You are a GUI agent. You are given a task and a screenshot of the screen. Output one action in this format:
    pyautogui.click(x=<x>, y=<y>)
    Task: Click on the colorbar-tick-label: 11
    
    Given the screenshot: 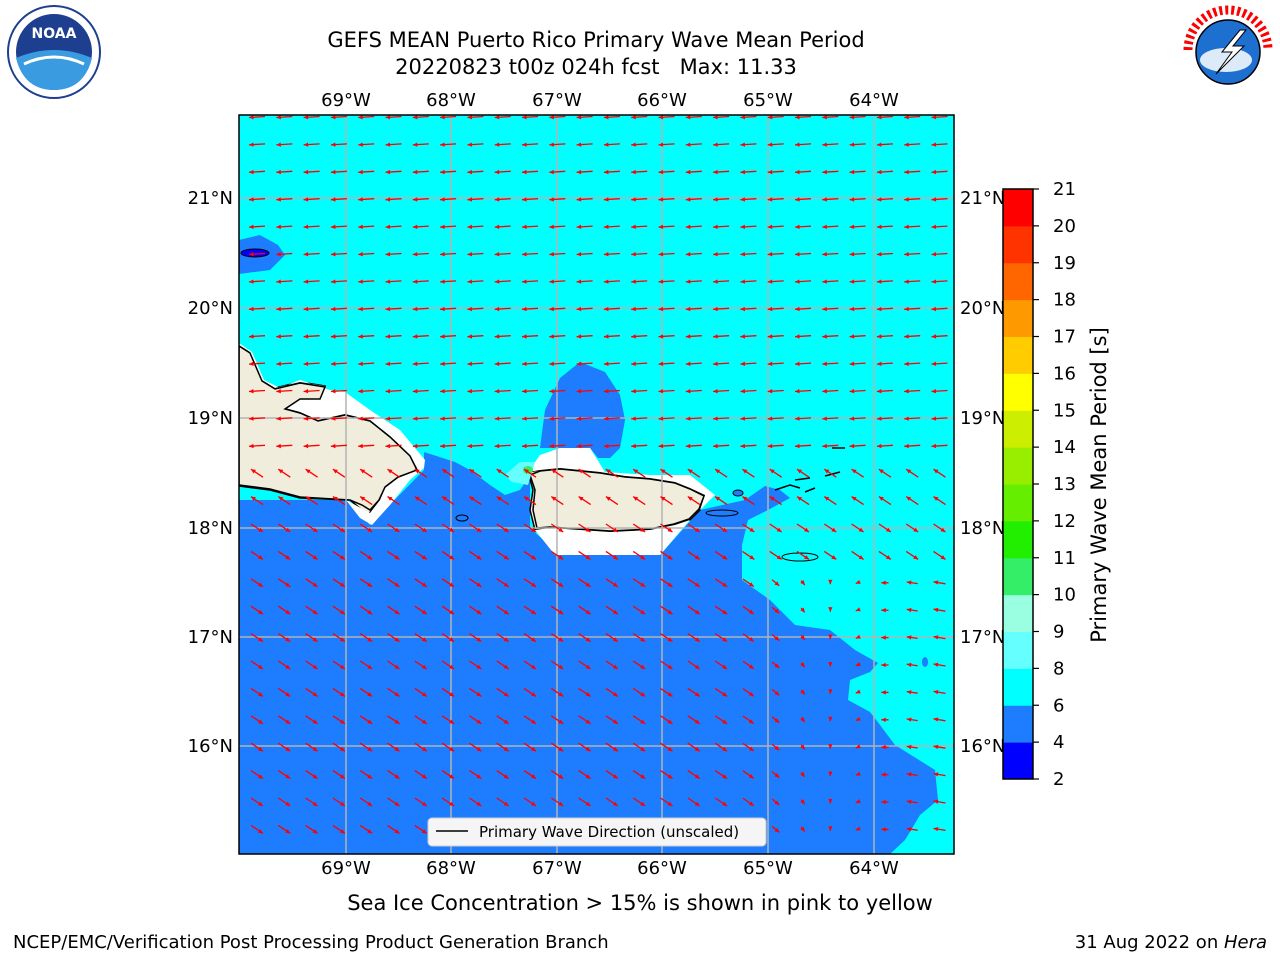 What is the action you would take?
    pyautogui.click(x=1064, y=558)
    